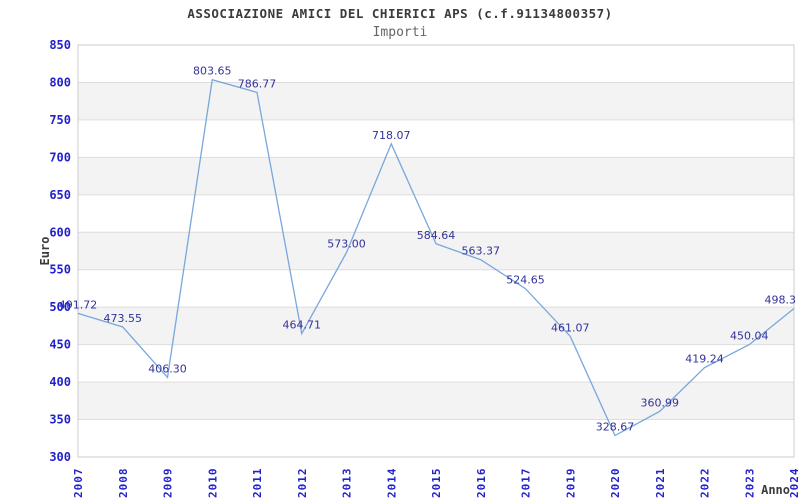  I want to click on point-label: 450.04, so click(749, 336).